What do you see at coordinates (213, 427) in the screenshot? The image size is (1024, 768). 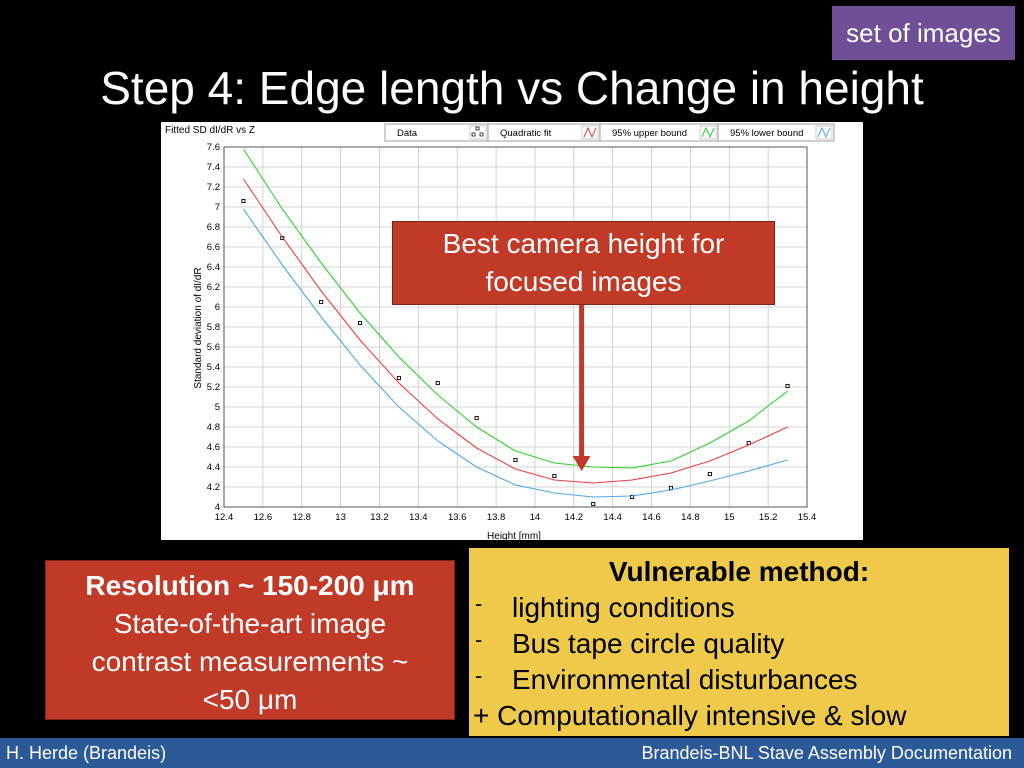 I see `y-tick-label: 4.8` at bounding box center [213, 427].